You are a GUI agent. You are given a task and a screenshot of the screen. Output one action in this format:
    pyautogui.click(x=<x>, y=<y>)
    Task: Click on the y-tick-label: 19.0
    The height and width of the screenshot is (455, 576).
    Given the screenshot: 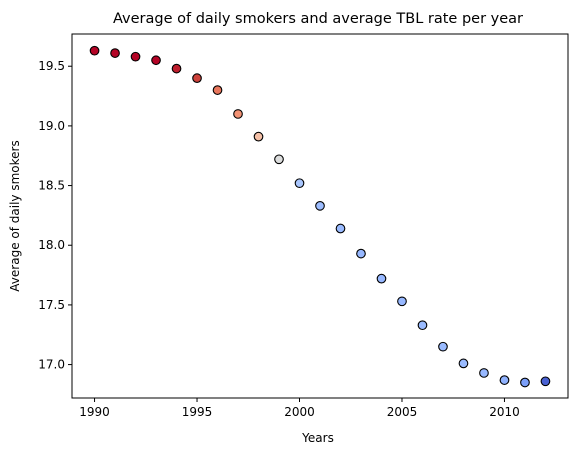 What is the action you would take?
    pyautogui.click(x=51, y=126)
    